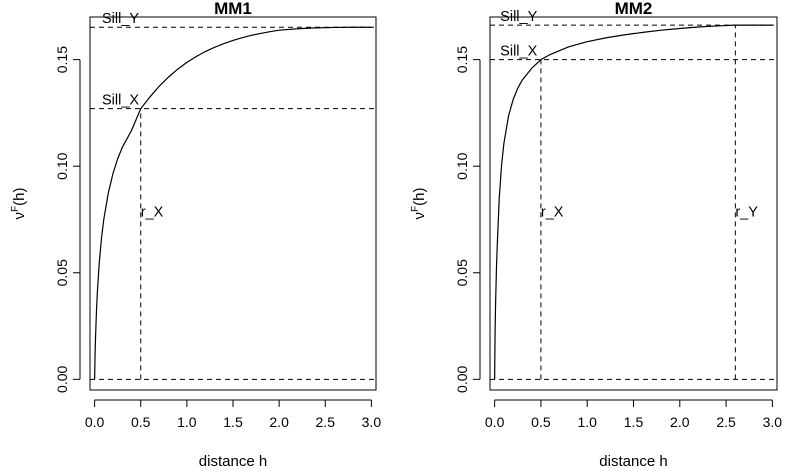  What do you see at coordinates (634, 9) in the screenshot?
I see `chart-title: MM2` at bounding box center [634, 9].